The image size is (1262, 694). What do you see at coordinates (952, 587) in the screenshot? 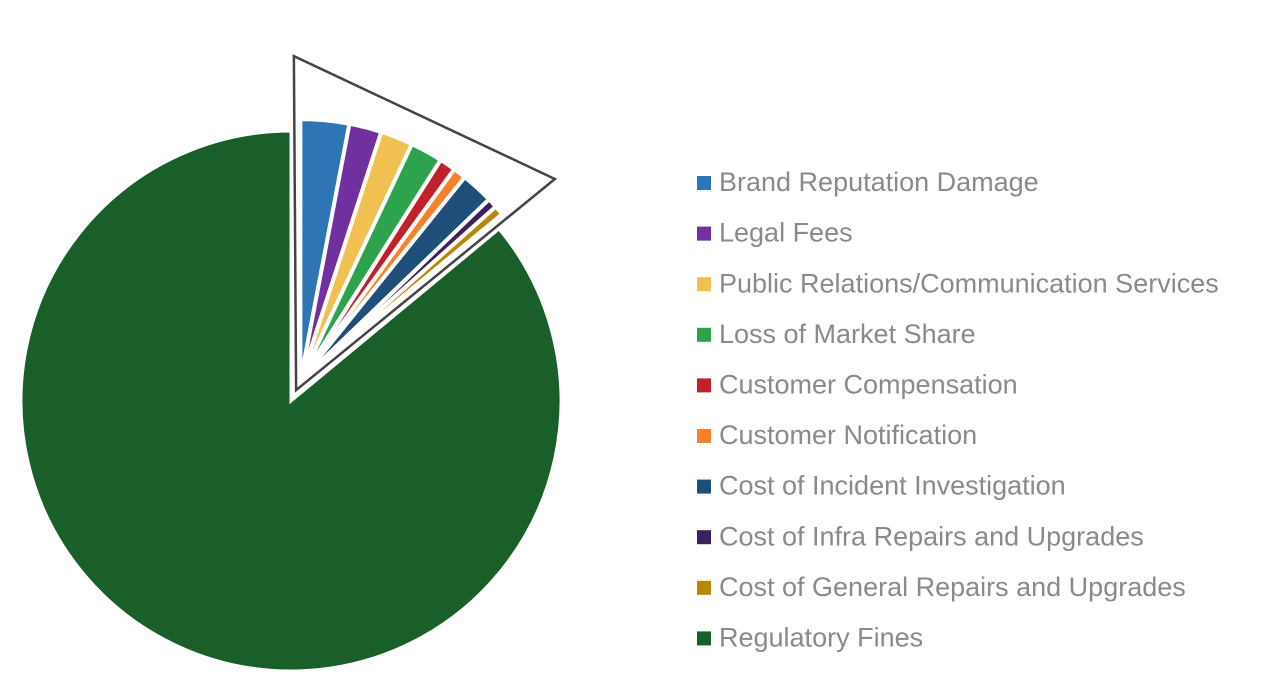
I see `legend-label: Cost of General Repairs and Upgrades` at bounding box center [952, 587].